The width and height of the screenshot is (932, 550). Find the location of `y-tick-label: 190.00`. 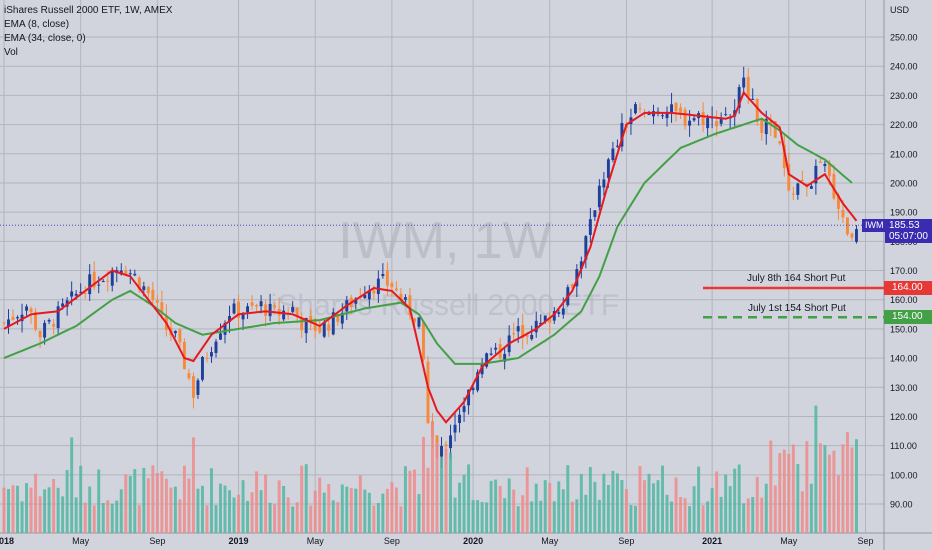

y-tick-label: 190.00 is located at coordinates (904, 213).